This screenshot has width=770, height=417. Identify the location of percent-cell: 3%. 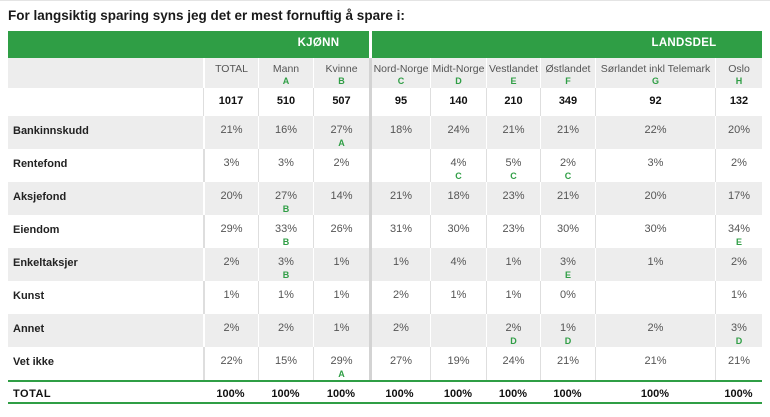
(230, 165).